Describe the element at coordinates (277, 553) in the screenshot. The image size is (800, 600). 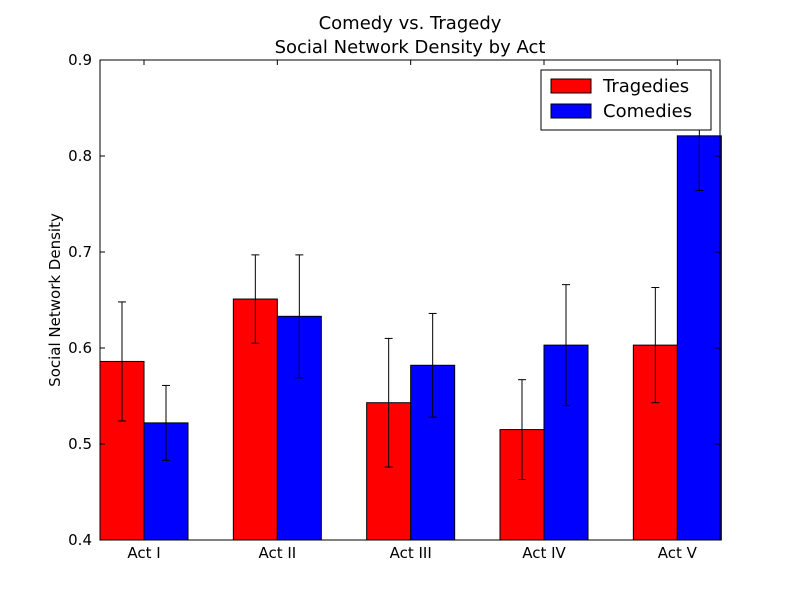
I see `x-tick-label: Act II` at that location.